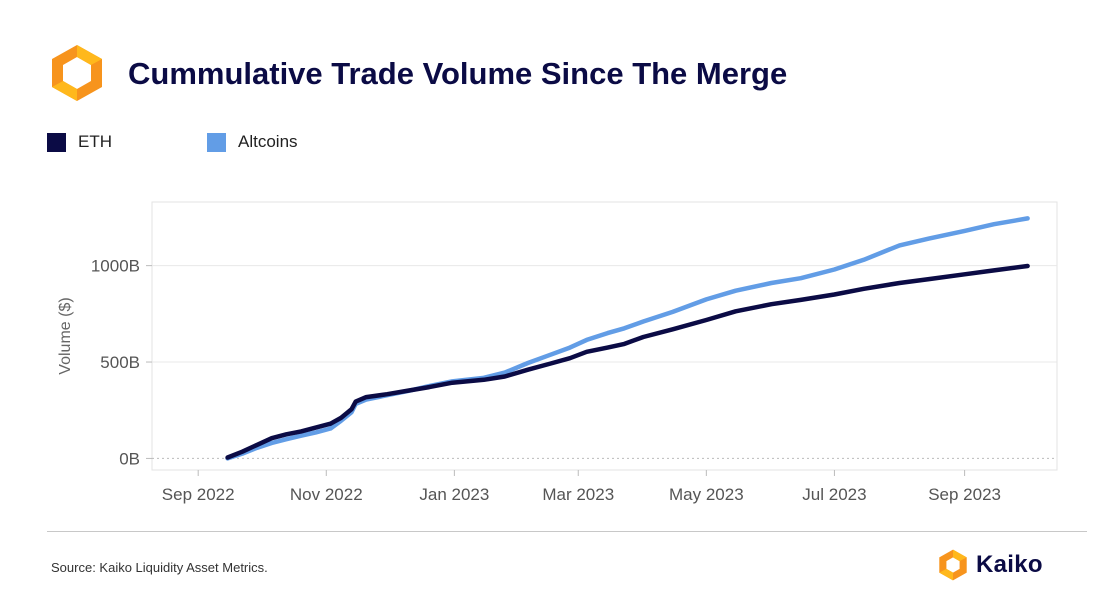 This screenshot has width=1100, height=600. I want to click on chart-title: Cummulative Trade Volume Since The Merge, so click(458, 73).